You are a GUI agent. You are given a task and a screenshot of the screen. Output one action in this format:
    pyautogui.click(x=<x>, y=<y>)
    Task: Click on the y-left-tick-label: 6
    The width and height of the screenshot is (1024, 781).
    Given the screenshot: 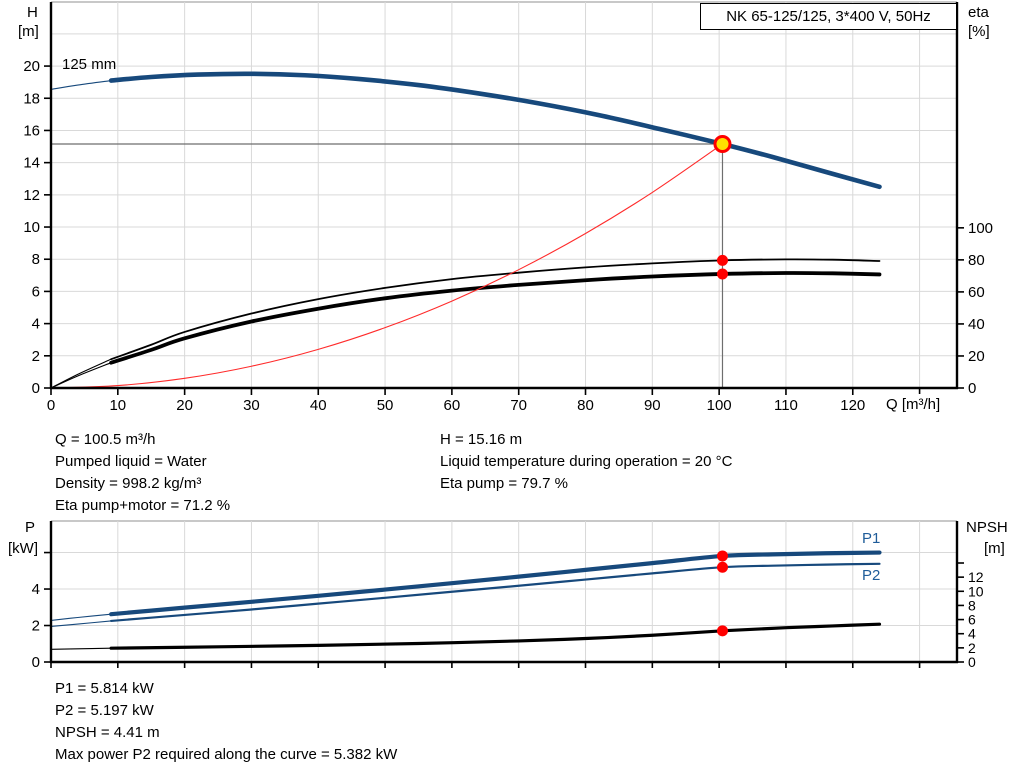 What is the action you would take?
    pyautogui.click(x=36, y=291)
    